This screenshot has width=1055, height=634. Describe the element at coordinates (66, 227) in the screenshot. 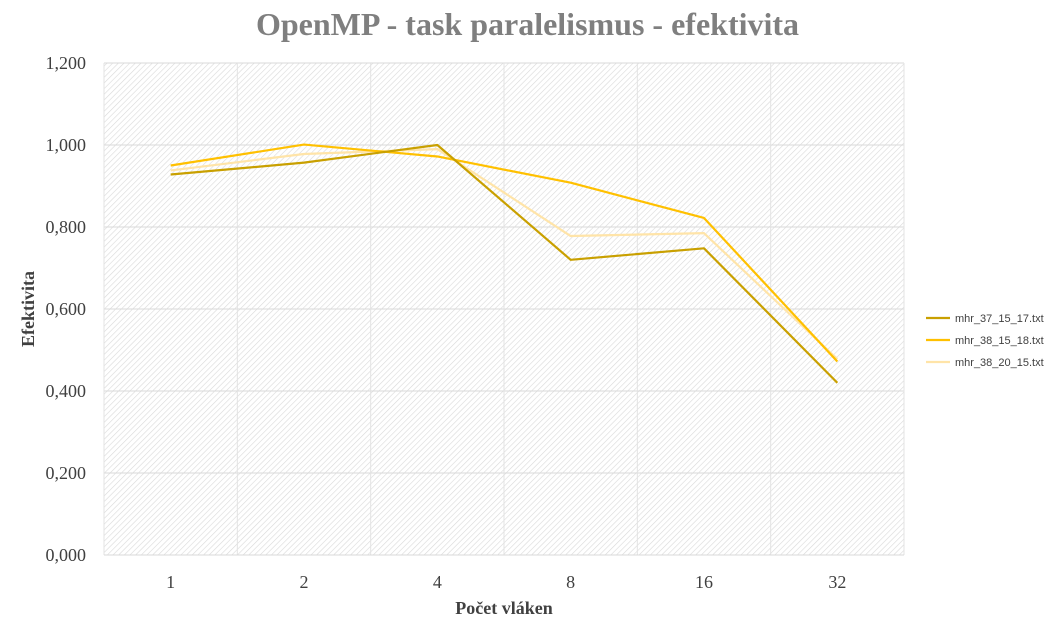

I see `y-tick-label: 0,800` at that location.